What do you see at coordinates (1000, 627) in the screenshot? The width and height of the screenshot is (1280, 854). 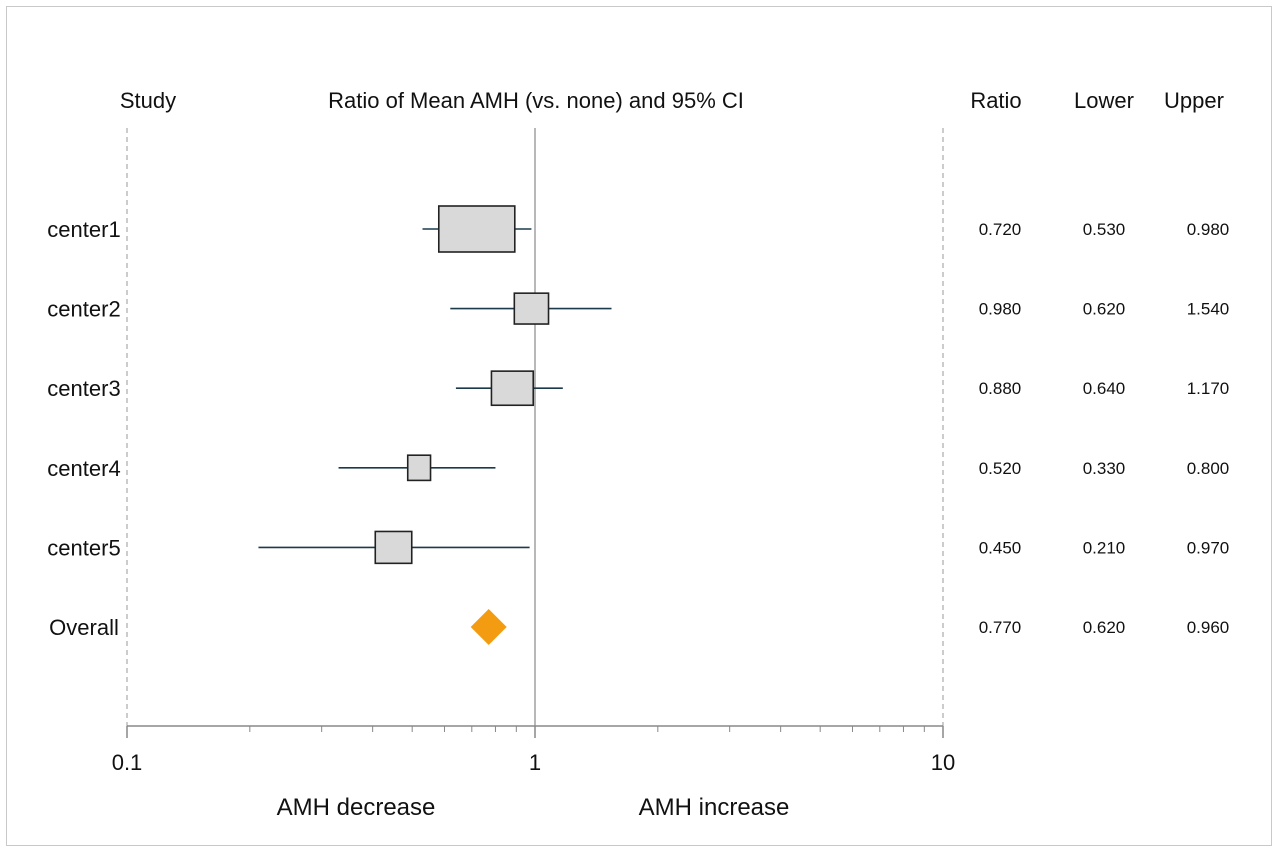 I see `overall-ratio-value: 0.770` at bounding box center [1000, 627].